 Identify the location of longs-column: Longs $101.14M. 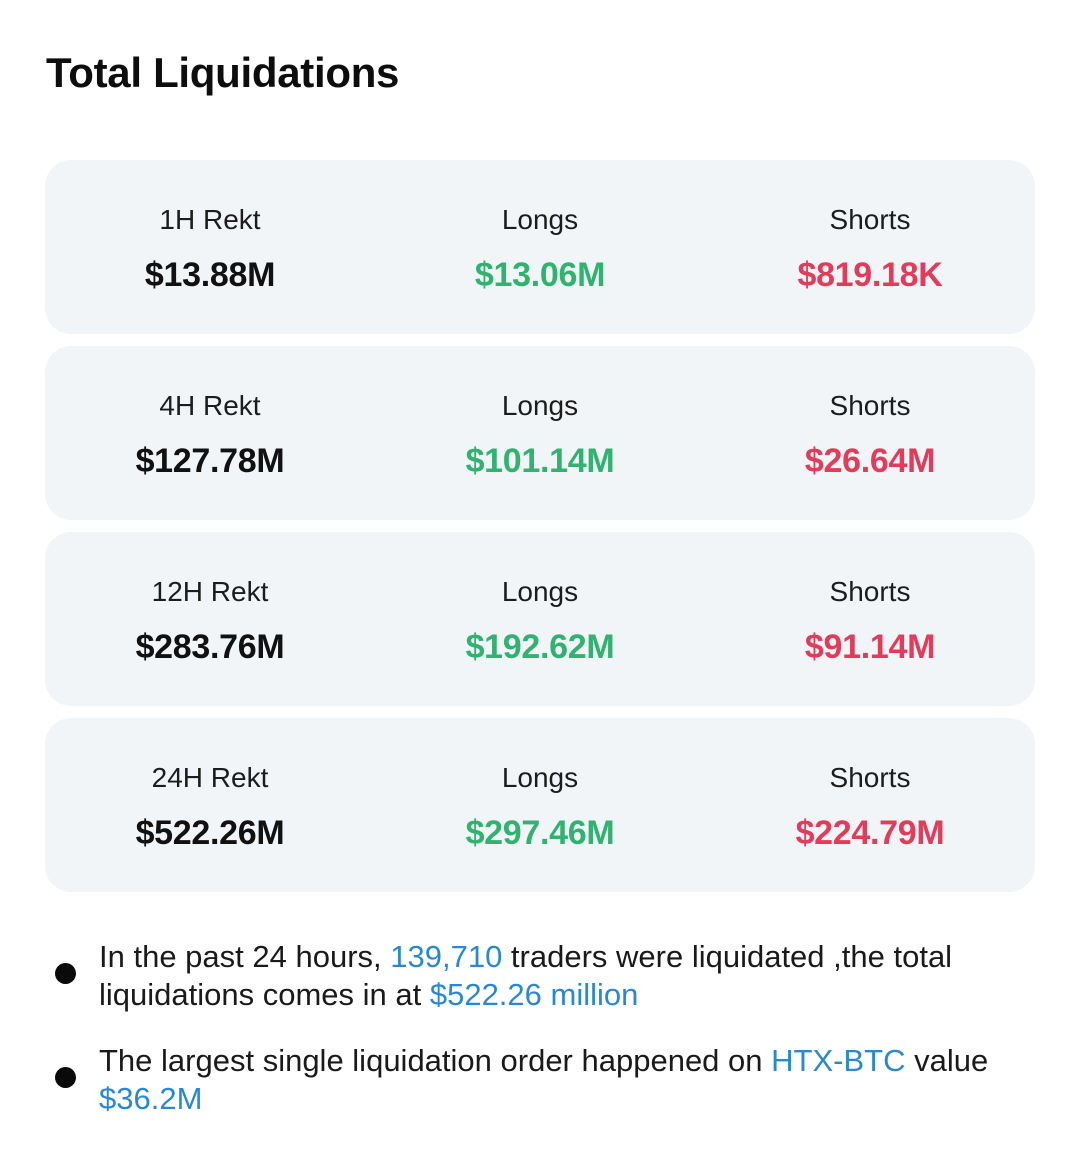
(540, 433).